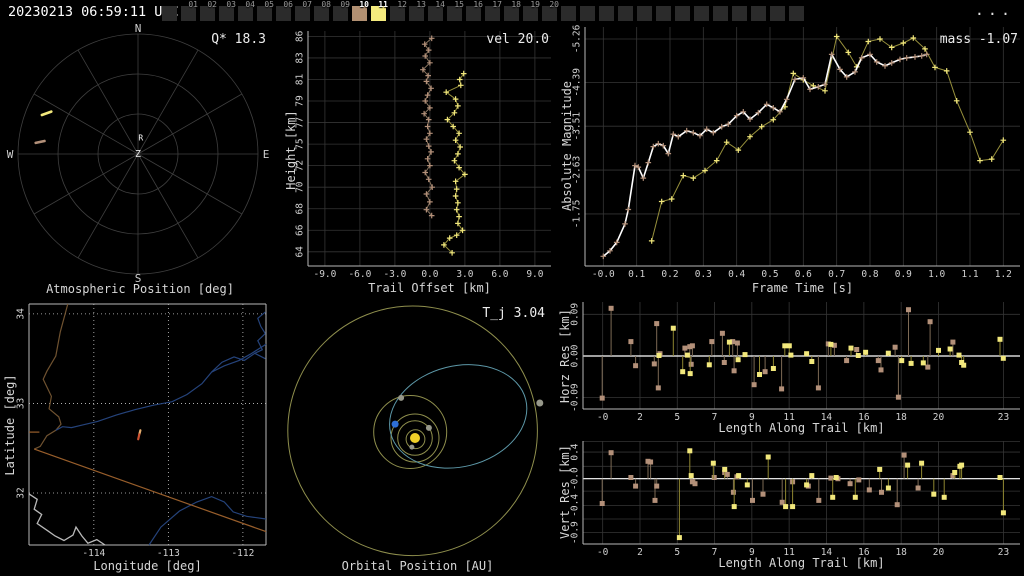 The image size is (1024, 576). I want to click on station-1-line, so click(427, 126).